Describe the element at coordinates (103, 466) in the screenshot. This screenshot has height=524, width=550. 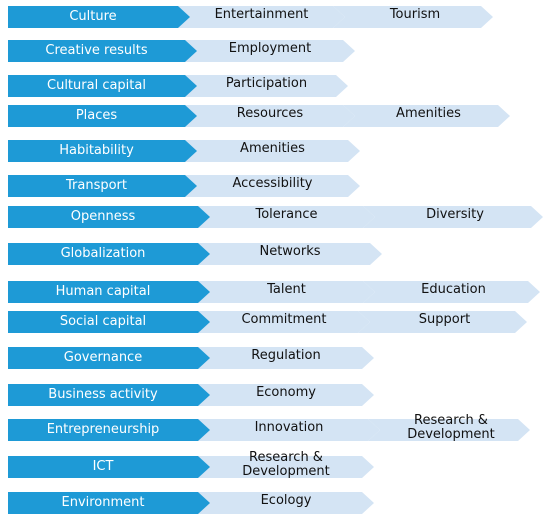
I see `main-label: ICT` at that location.